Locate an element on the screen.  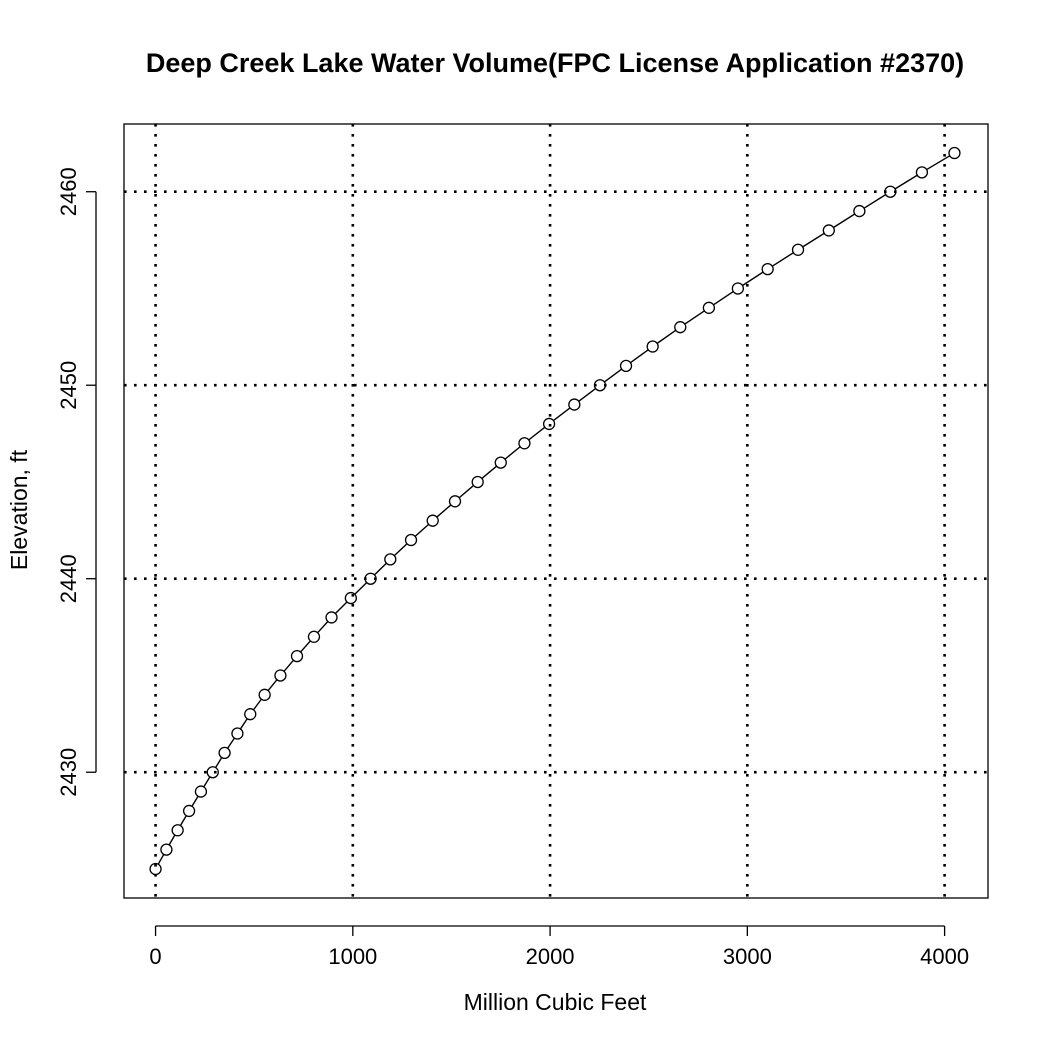
x-tick-label-4000: 4000 is located at coordinates (944, 956).